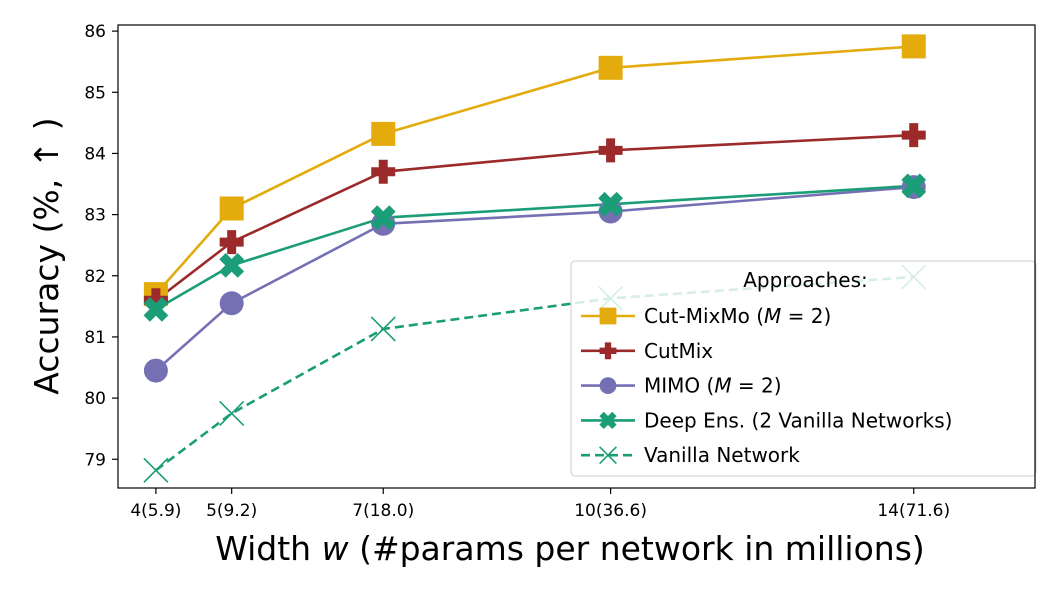 The height and width of the screenshot is (600, 1050). Describe the element at coordinates (95, 277) in the screenshot. I see `y-tick-label-82: 82` at that location.